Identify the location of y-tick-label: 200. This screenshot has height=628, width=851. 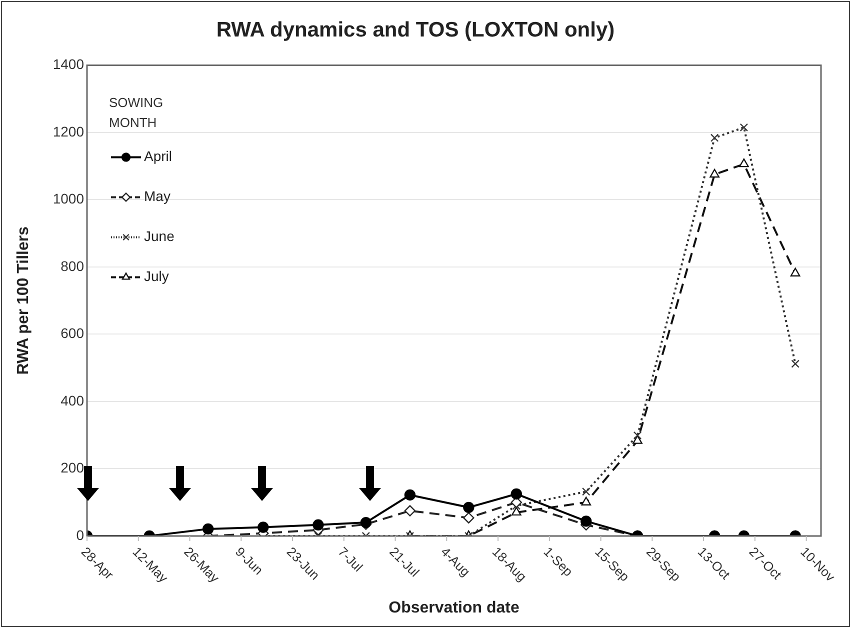
(72, 468).